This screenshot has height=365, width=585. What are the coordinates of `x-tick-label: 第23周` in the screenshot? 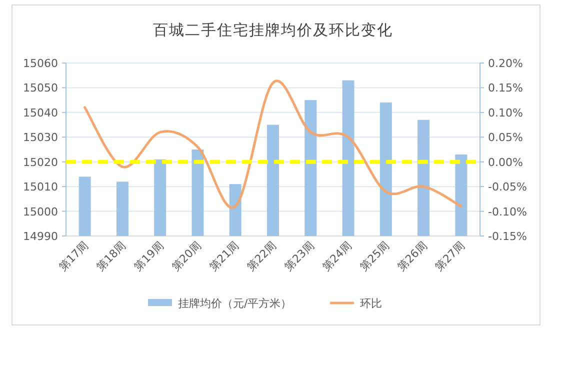 It's located at (299, 256).